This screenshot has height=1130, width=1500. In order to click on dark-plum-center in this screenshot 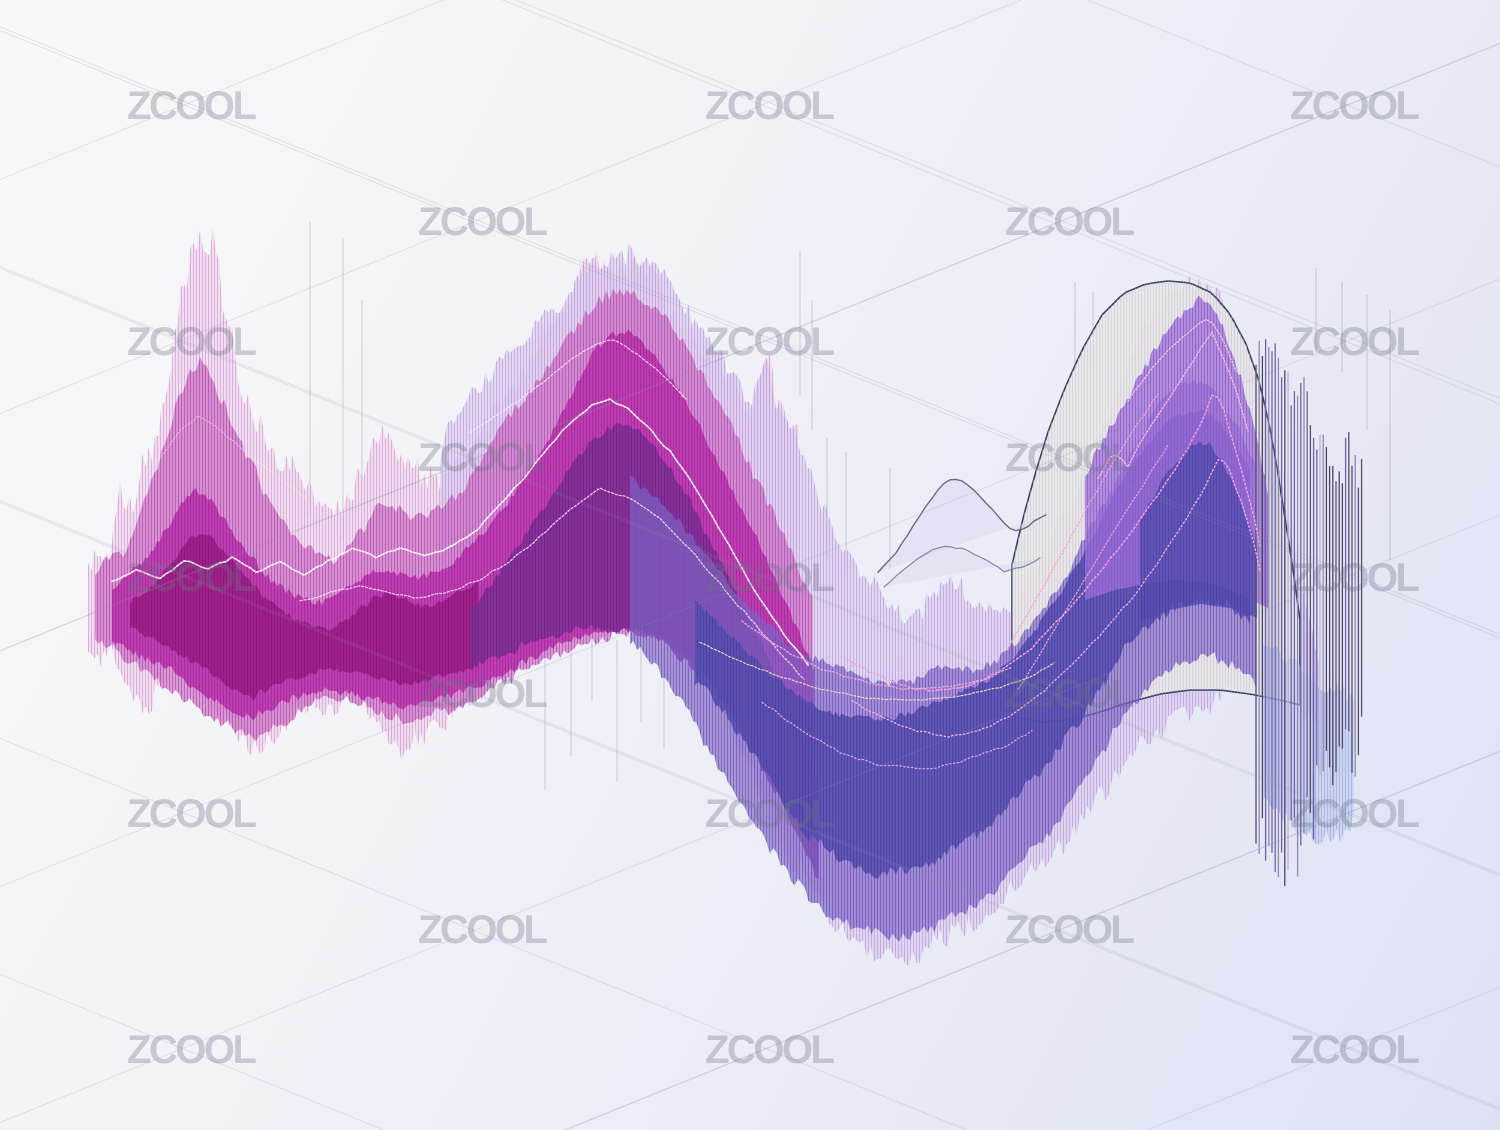, I will do `click(644, 651)`.